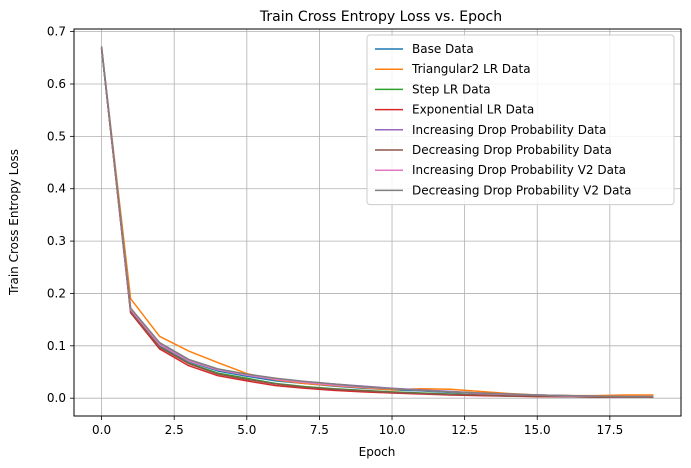 This screenshot has height=468, width=691. I want to click on y-tick-label: 0.2, so click(56, 293).